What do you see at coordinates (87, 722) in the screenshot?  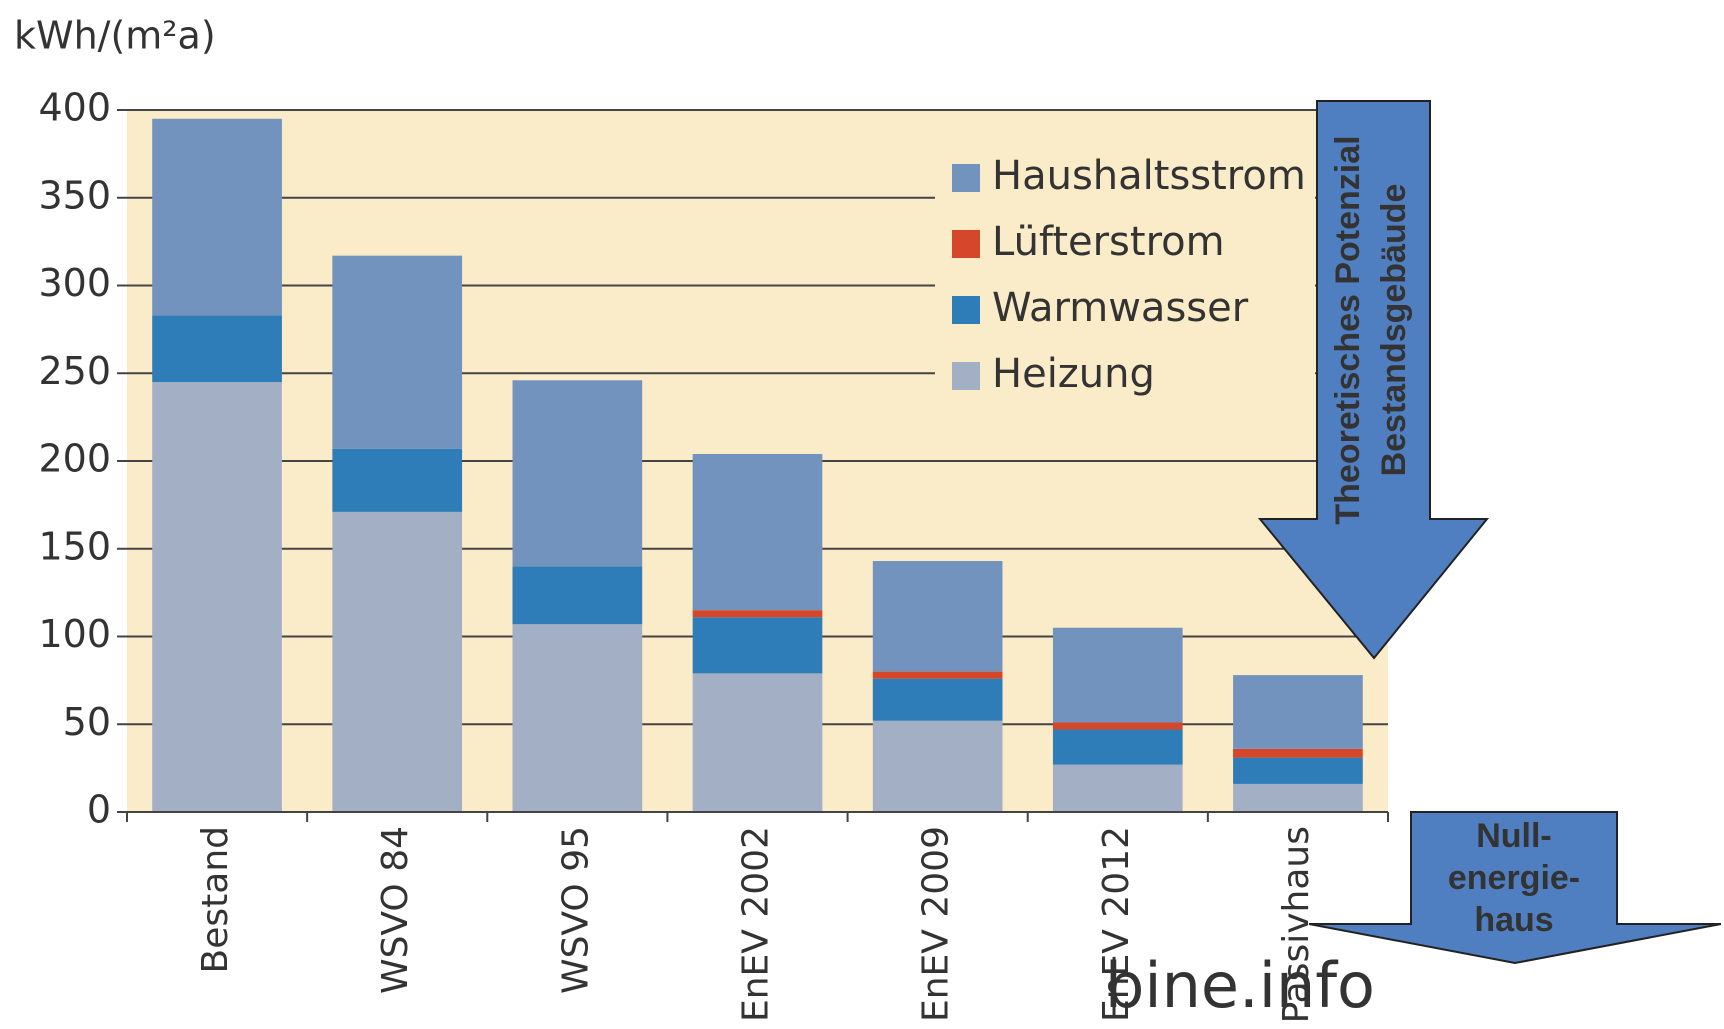 I see `y-tick-label: 50` at bounding box center [87, 722].